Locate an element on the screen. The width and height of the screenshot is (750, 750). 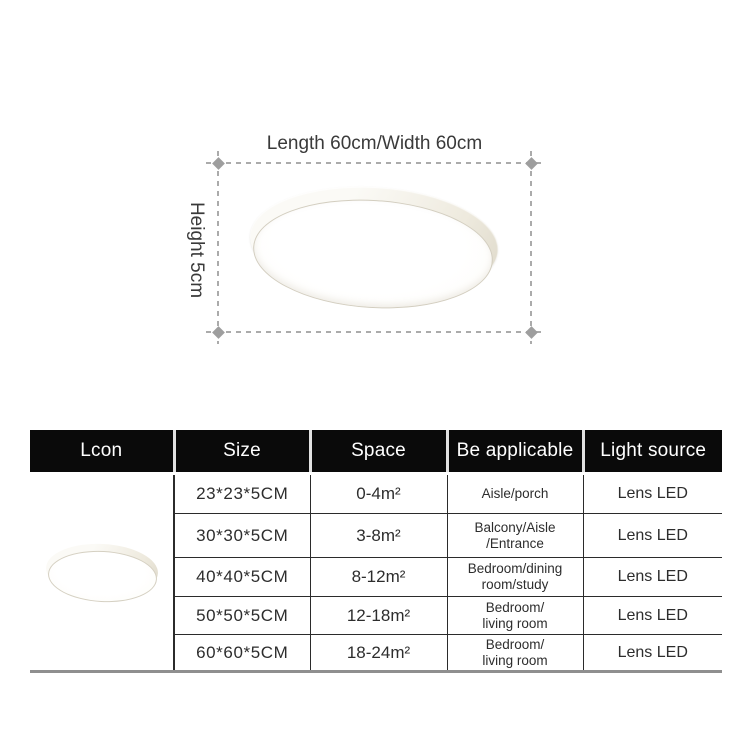
height-label: Height 5cm is located at coordinates (196, 250).